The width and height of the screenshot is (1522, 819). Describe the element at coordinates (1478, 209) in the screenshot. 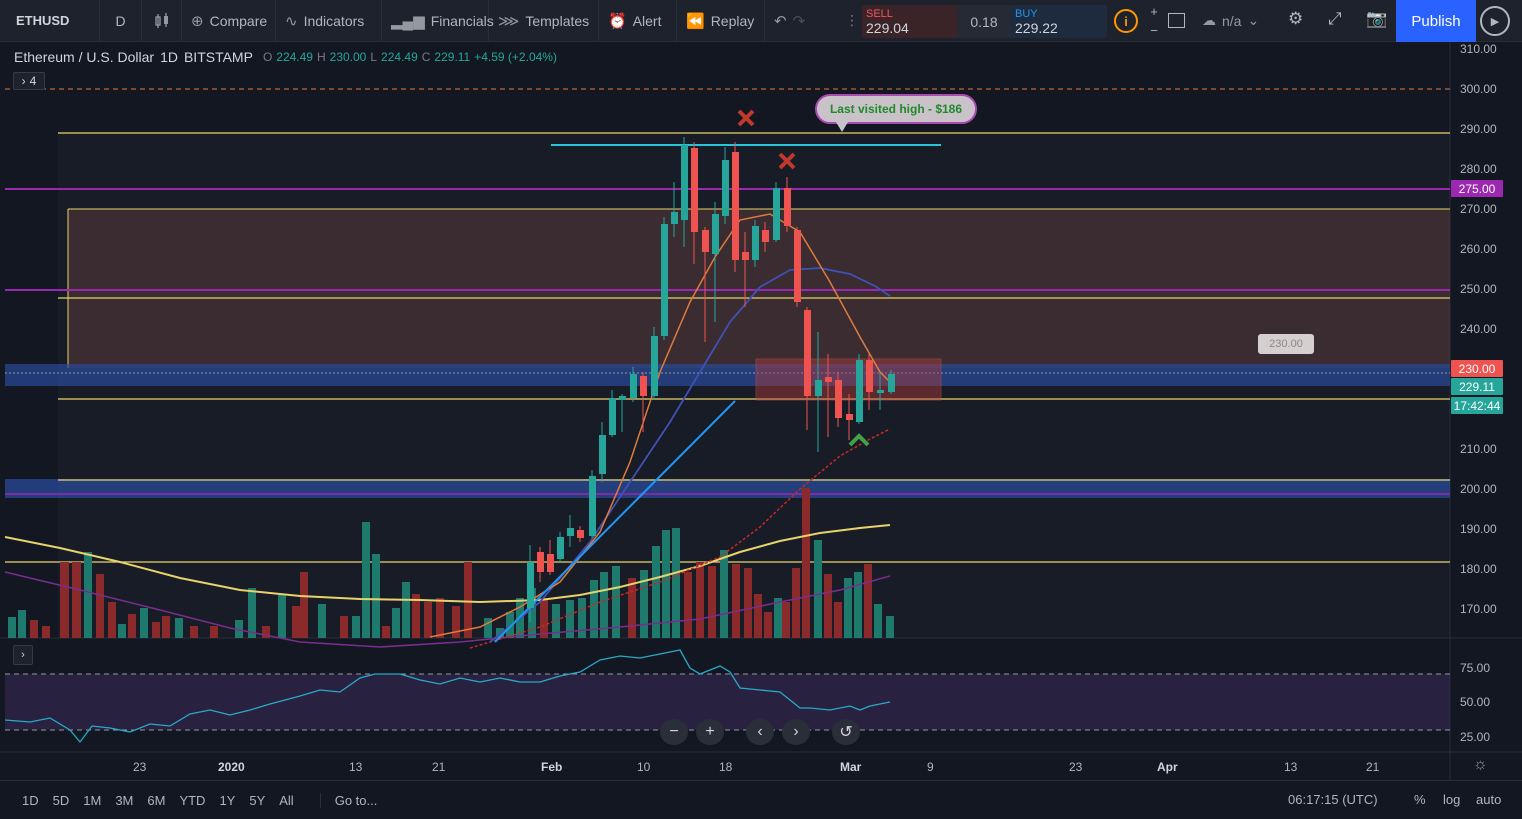

I see `price-tick-label: 270.00` at that location.